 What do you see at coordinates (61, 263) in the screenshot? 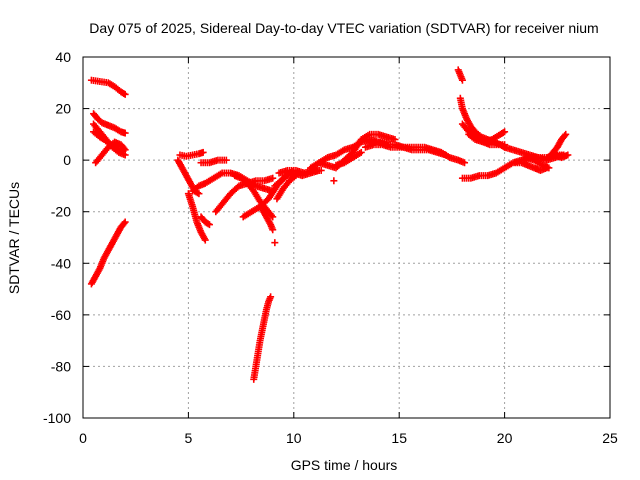
I see `y-tick-label: -40` at bounding box center [61, 263].